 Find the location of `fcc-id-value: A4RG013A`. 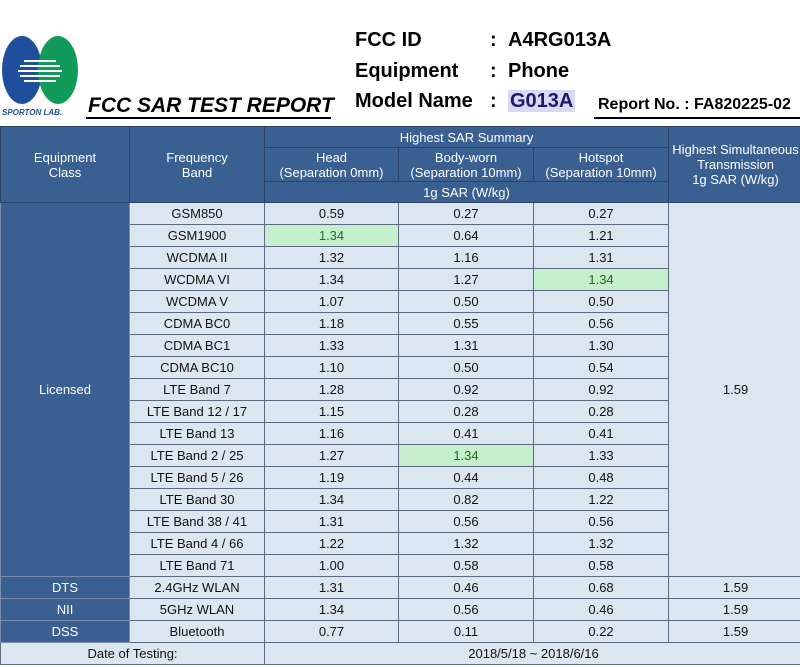

fcc-id-value: A4RG013A is located at coordinates (560, 40).